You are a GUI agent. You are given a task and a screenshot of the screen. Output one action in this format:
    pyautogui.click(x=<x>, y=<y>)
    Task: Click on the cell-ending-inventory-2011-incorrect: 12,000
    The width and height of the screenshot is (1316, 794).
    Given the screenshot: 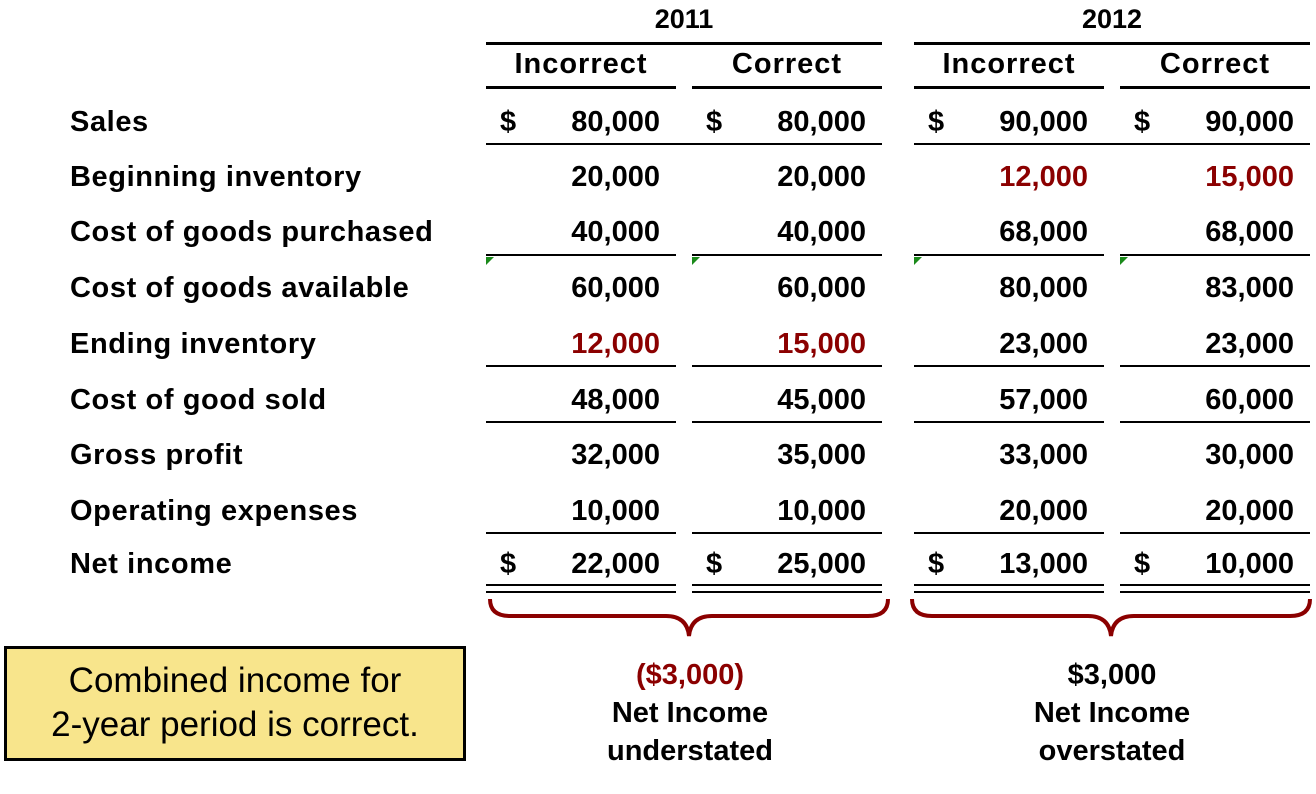 What is the action you would take?
    pyautogui.click(x=615, y=344)
    